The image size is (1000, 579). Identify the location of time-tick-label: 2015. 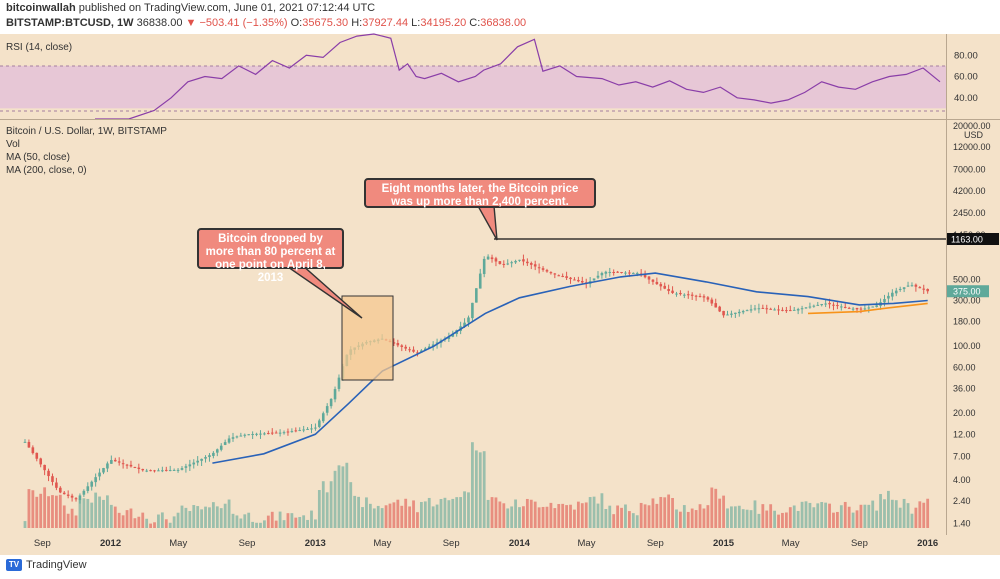
(724, 543).